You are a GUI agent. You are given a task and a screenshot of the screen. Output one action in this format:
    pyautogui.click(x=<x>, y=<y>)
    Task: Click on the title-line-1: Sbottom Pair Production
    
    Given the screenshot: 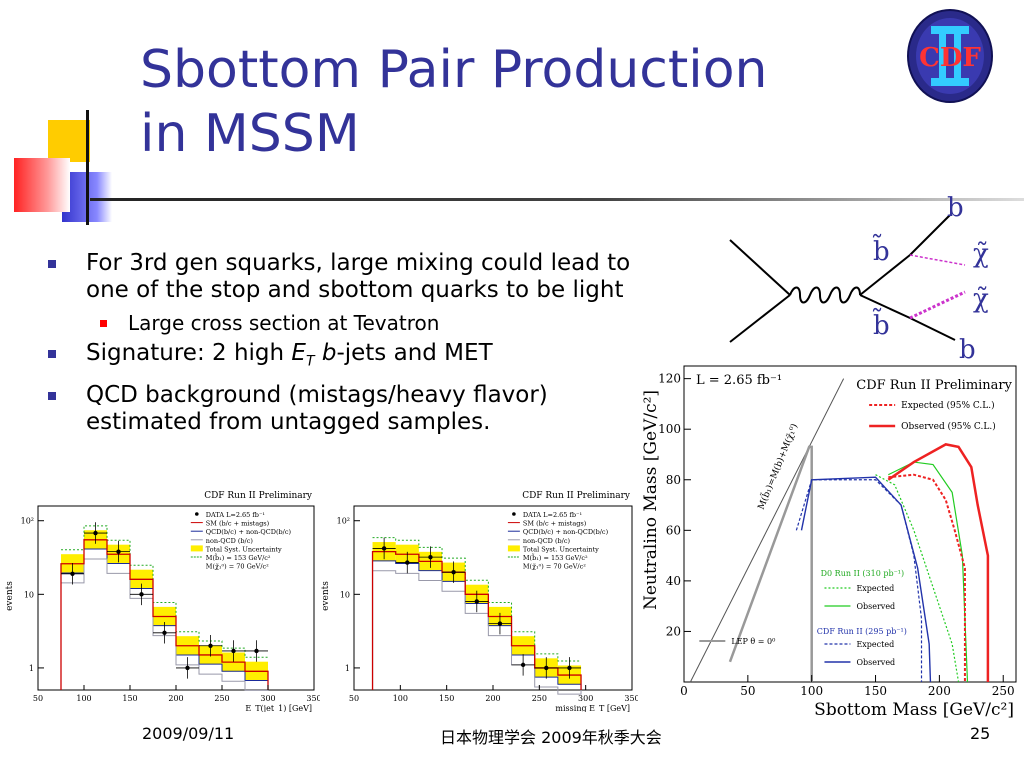 What is the action you would take?
    pyautogui.click(x=454, y=70)
    